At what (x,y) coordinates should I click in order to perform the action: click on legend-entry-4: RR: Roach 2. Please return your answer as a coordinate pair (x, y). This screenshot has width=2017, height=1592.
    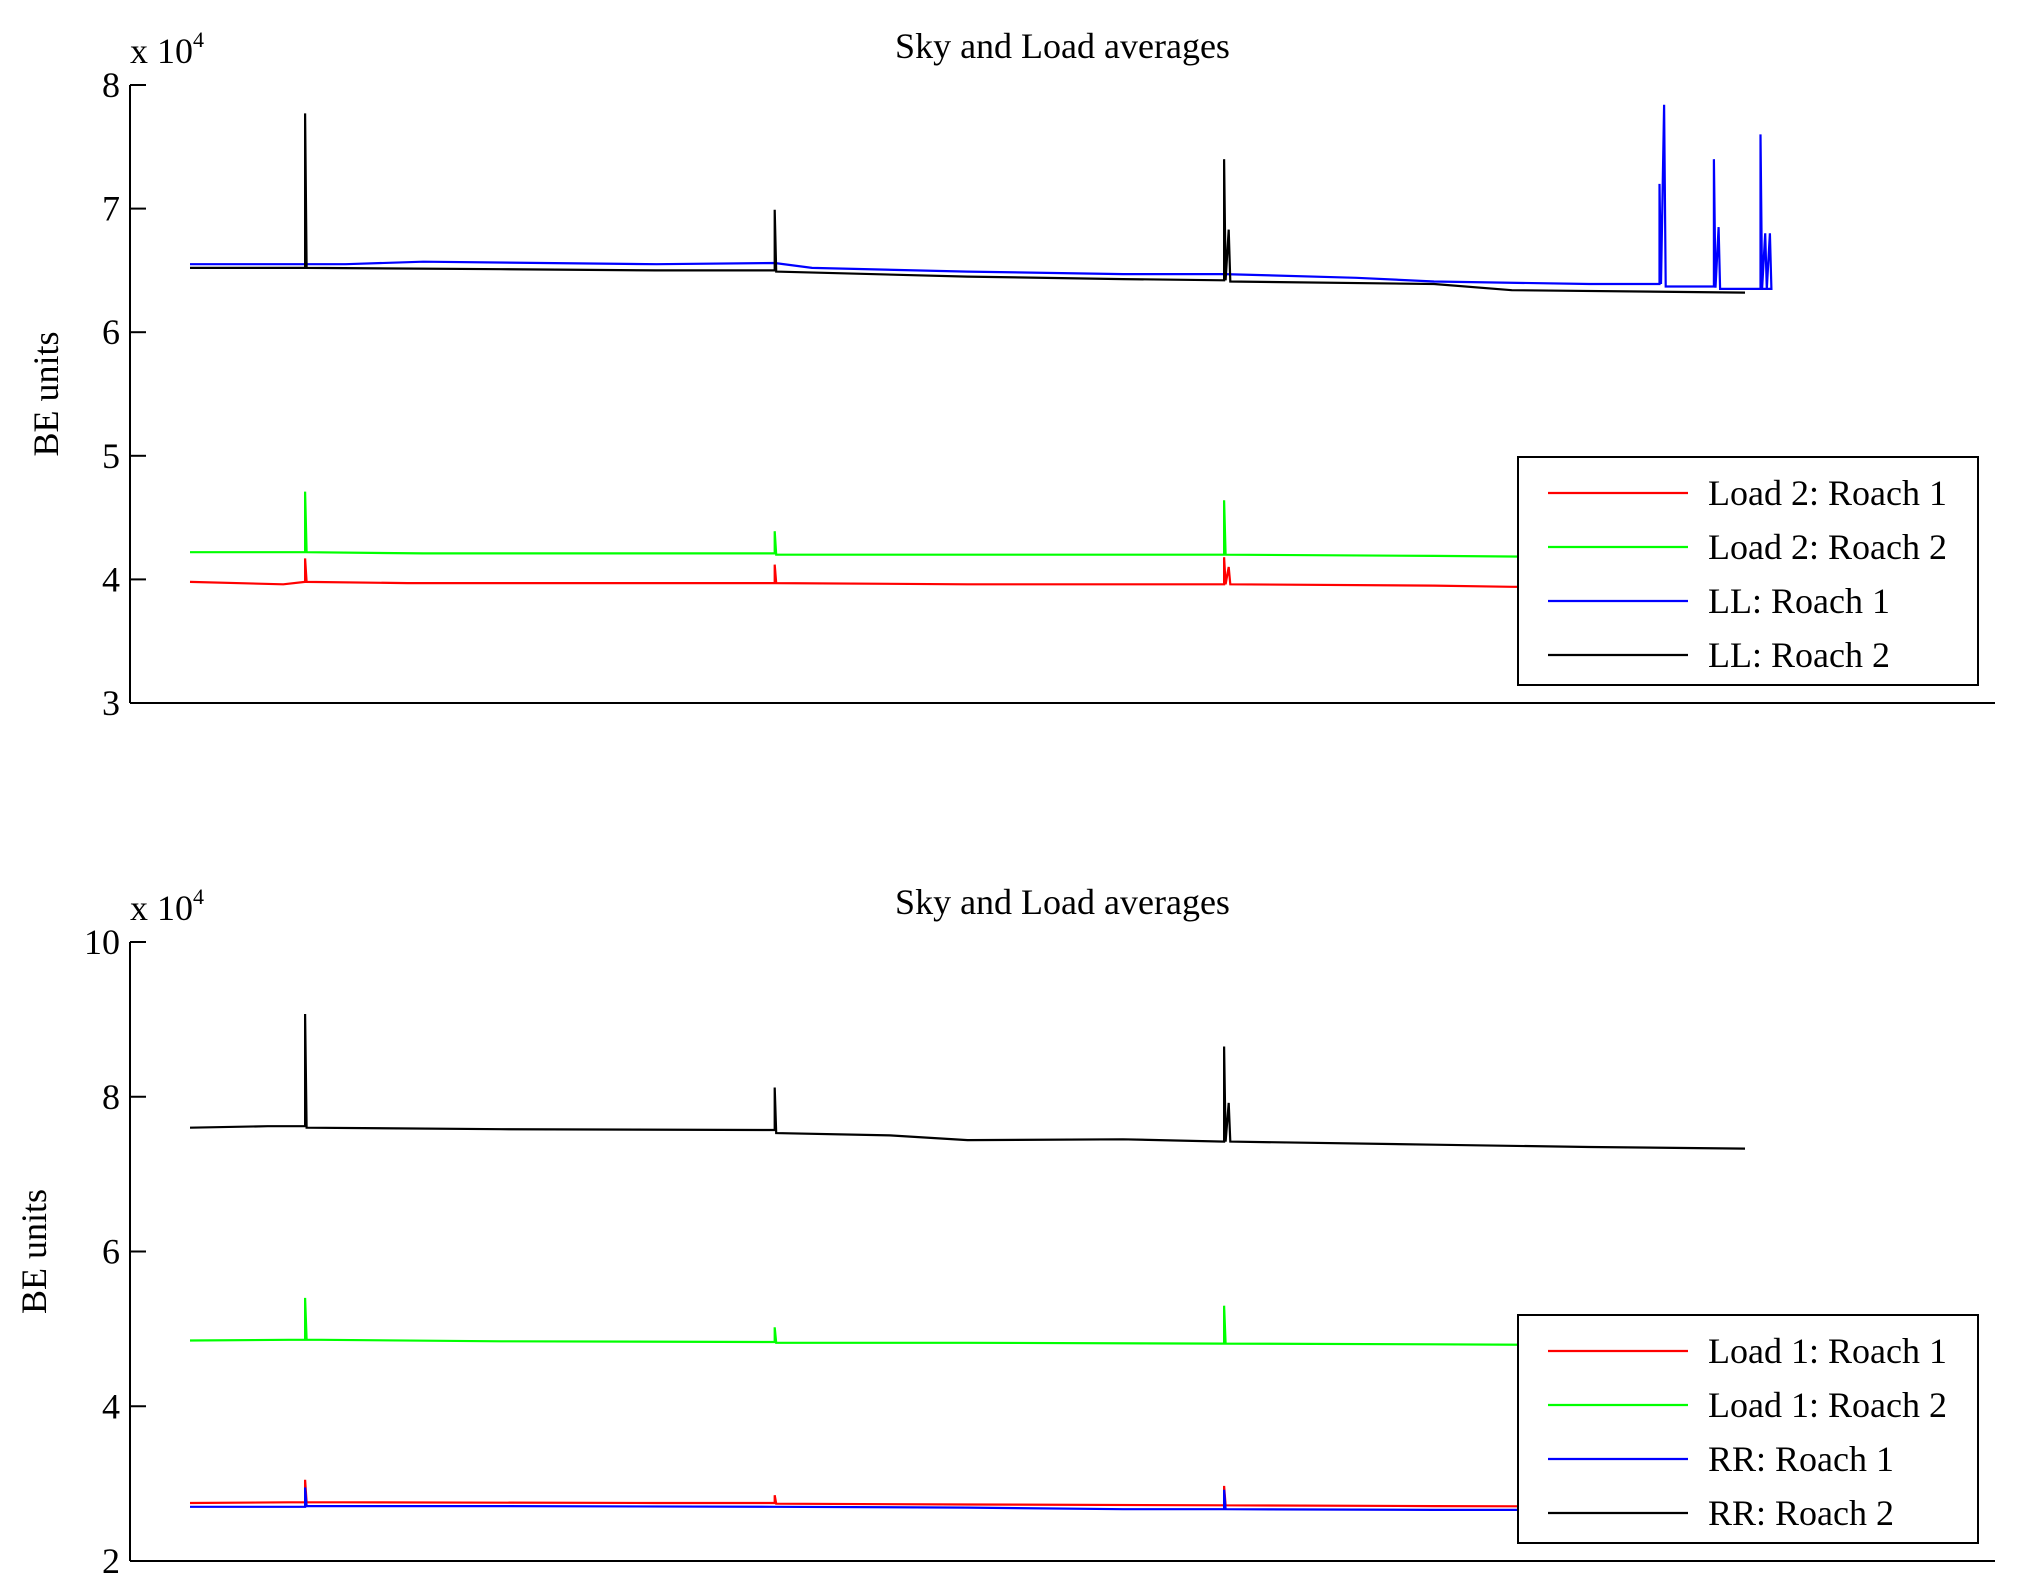
    Looking at the image, I should click on (1801, 1513).